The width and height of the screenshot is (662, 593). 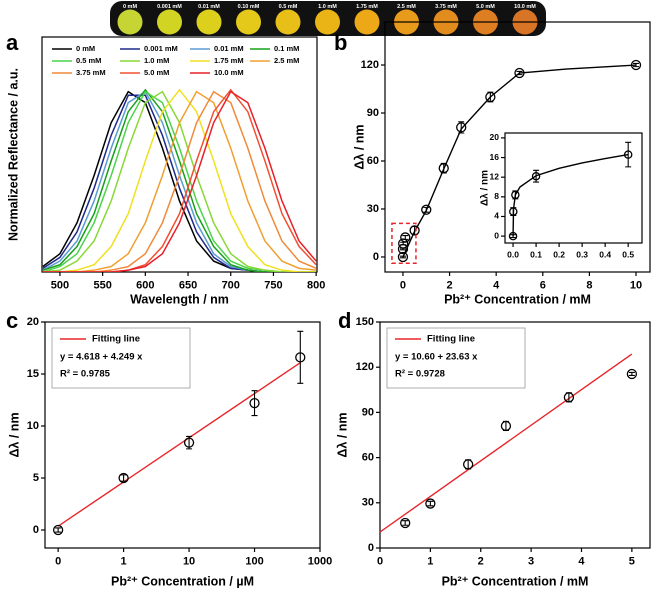 What do you see at coordinates (249, 7) in the screenshot?
I see `swatch-label: 0.10 mM` at bounding box center [249, 7].